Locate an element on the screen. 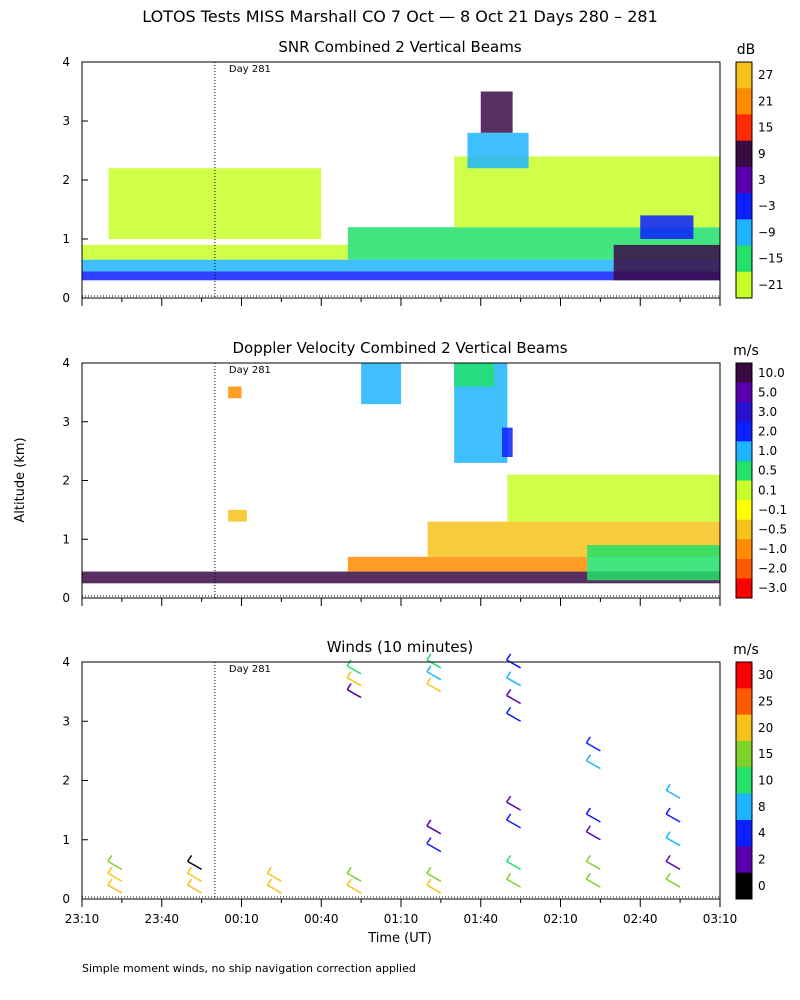  snr-colorbar-label: 3 is located at coordinates (762, 180).